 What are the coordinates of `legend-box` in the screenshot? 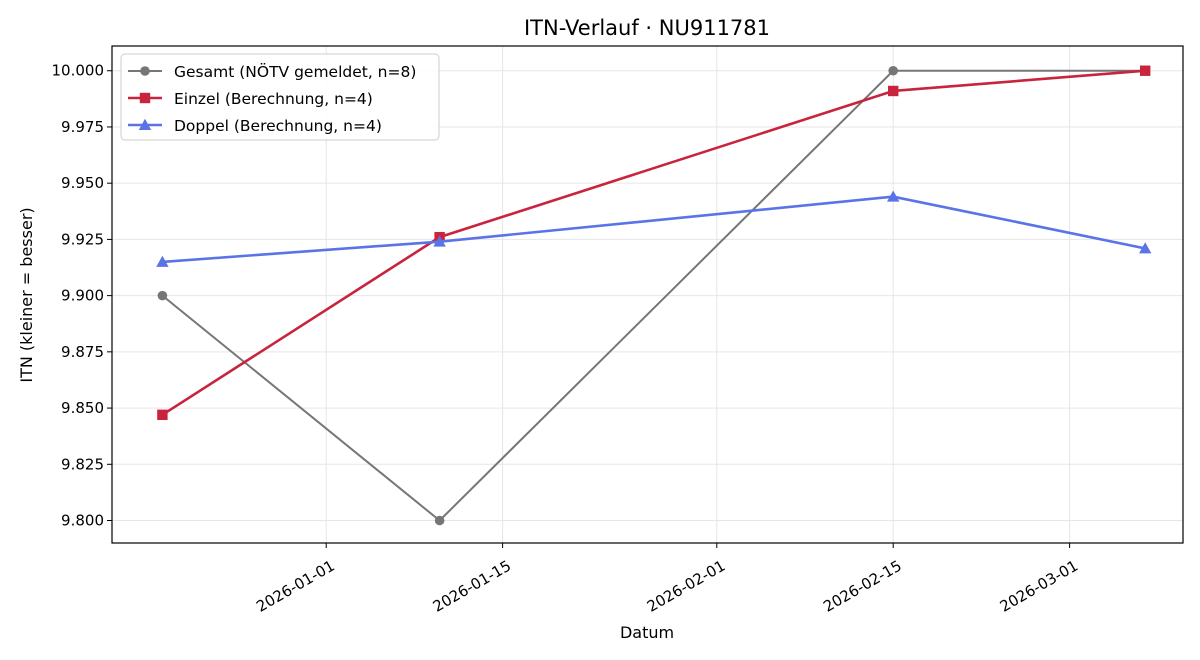 It's located at (280, 97).